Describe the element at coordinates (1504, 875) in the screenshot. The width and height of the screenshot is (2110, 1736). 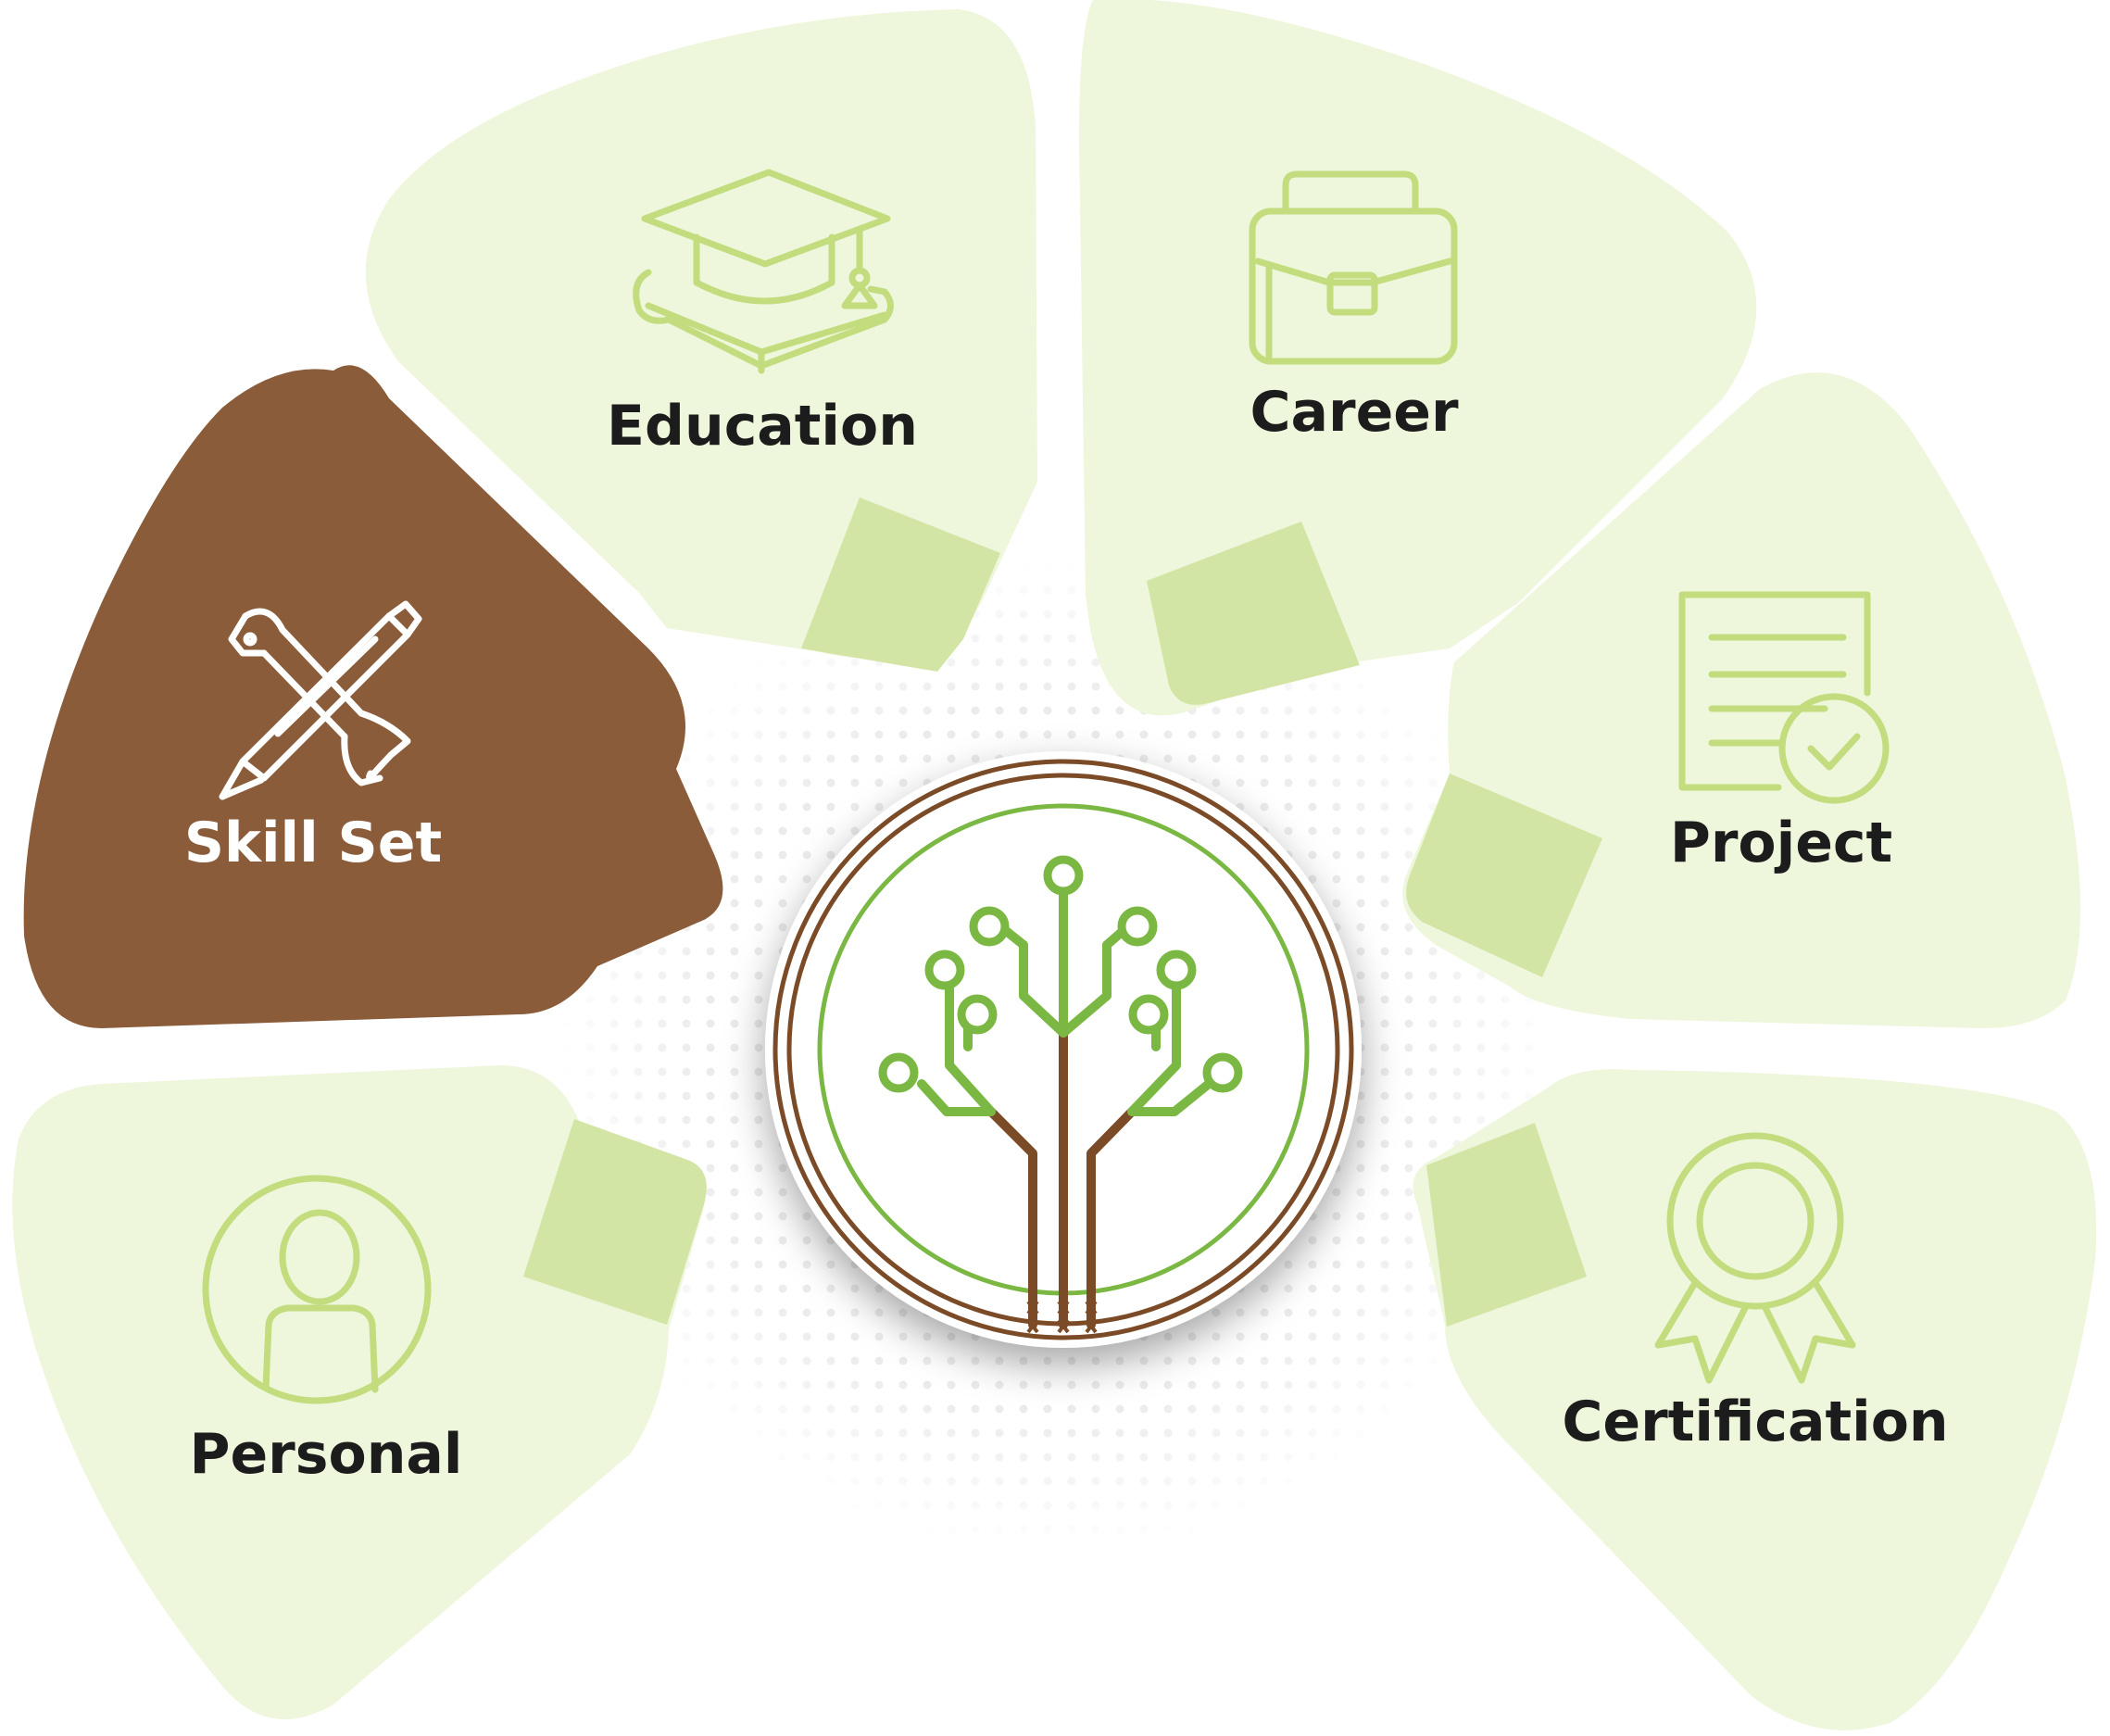
I see `segment-project-connector` at that location.